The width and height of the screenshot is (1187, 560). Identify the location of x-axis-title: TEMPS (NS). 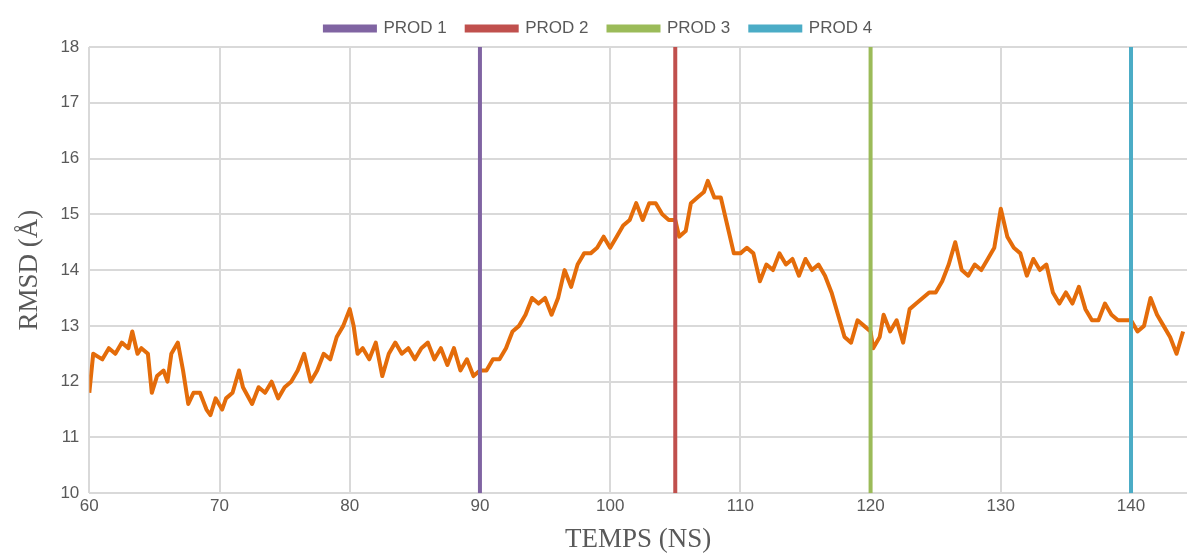
(638, 537).